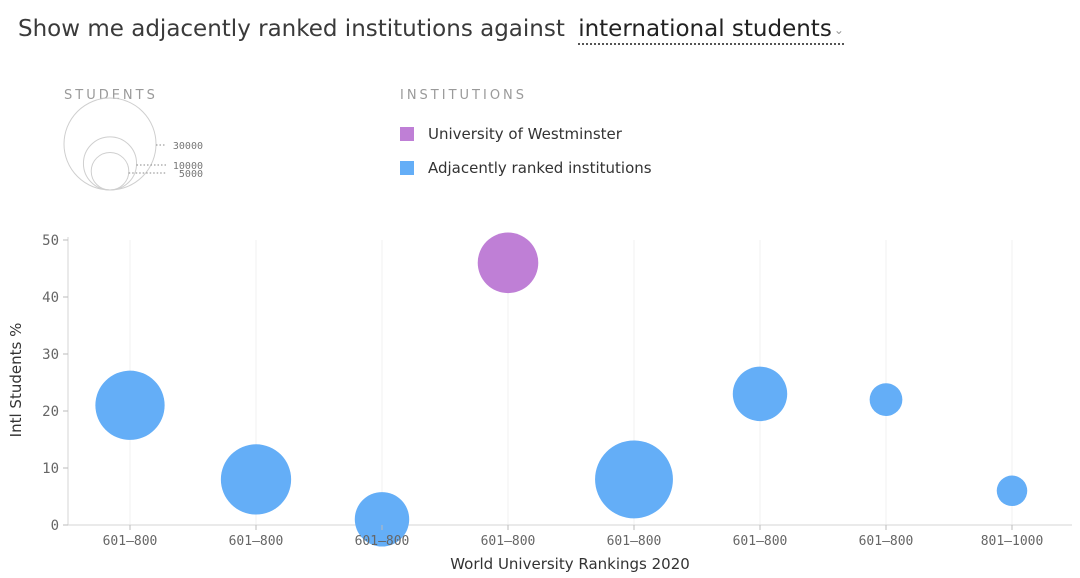 The image size is (1080, 578). I want to click on y-tick-label: 50, so click(50, 241).